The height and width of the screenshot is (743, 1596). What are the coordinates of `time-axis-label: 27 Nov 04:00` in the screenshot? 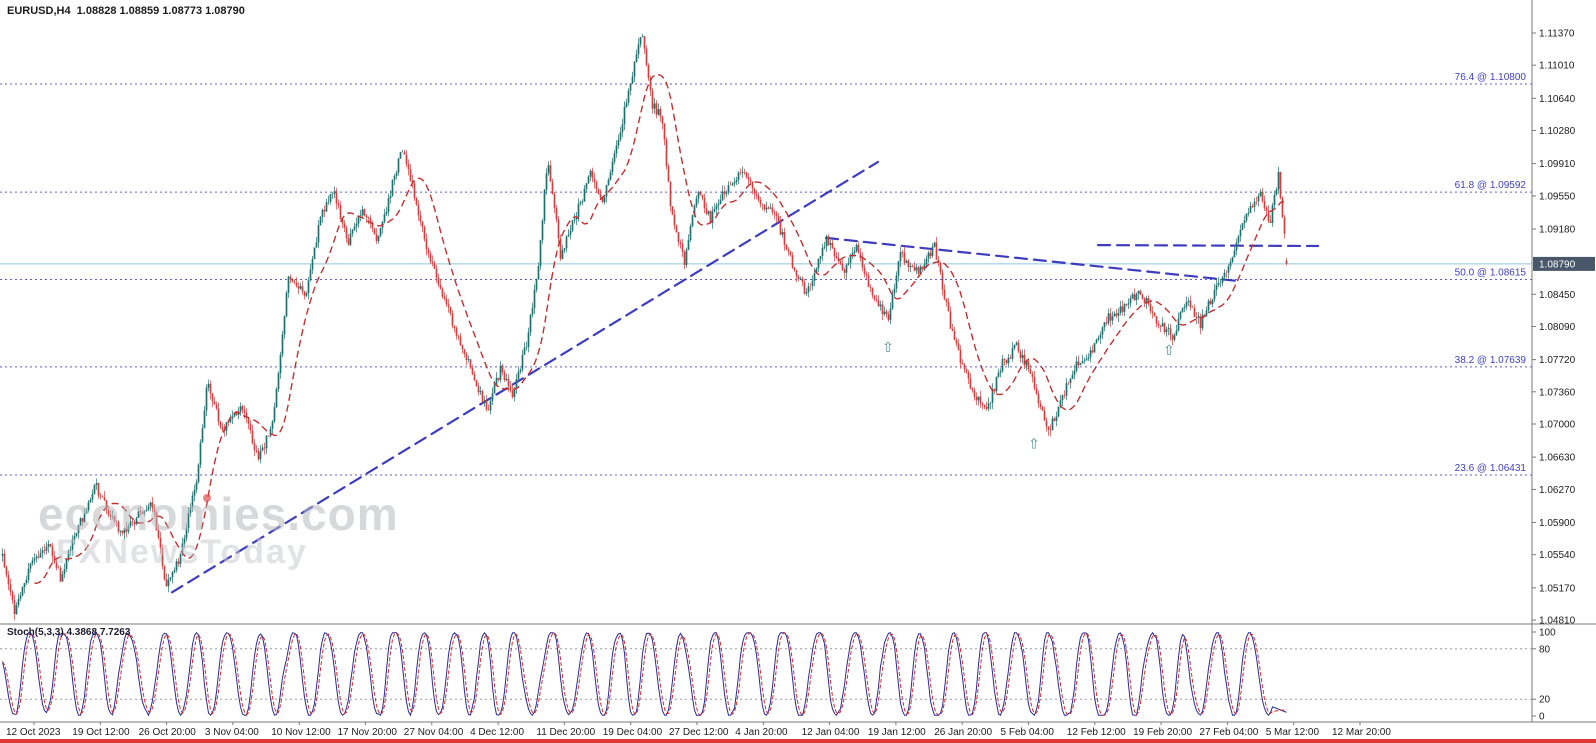 It's located at (434, 732).